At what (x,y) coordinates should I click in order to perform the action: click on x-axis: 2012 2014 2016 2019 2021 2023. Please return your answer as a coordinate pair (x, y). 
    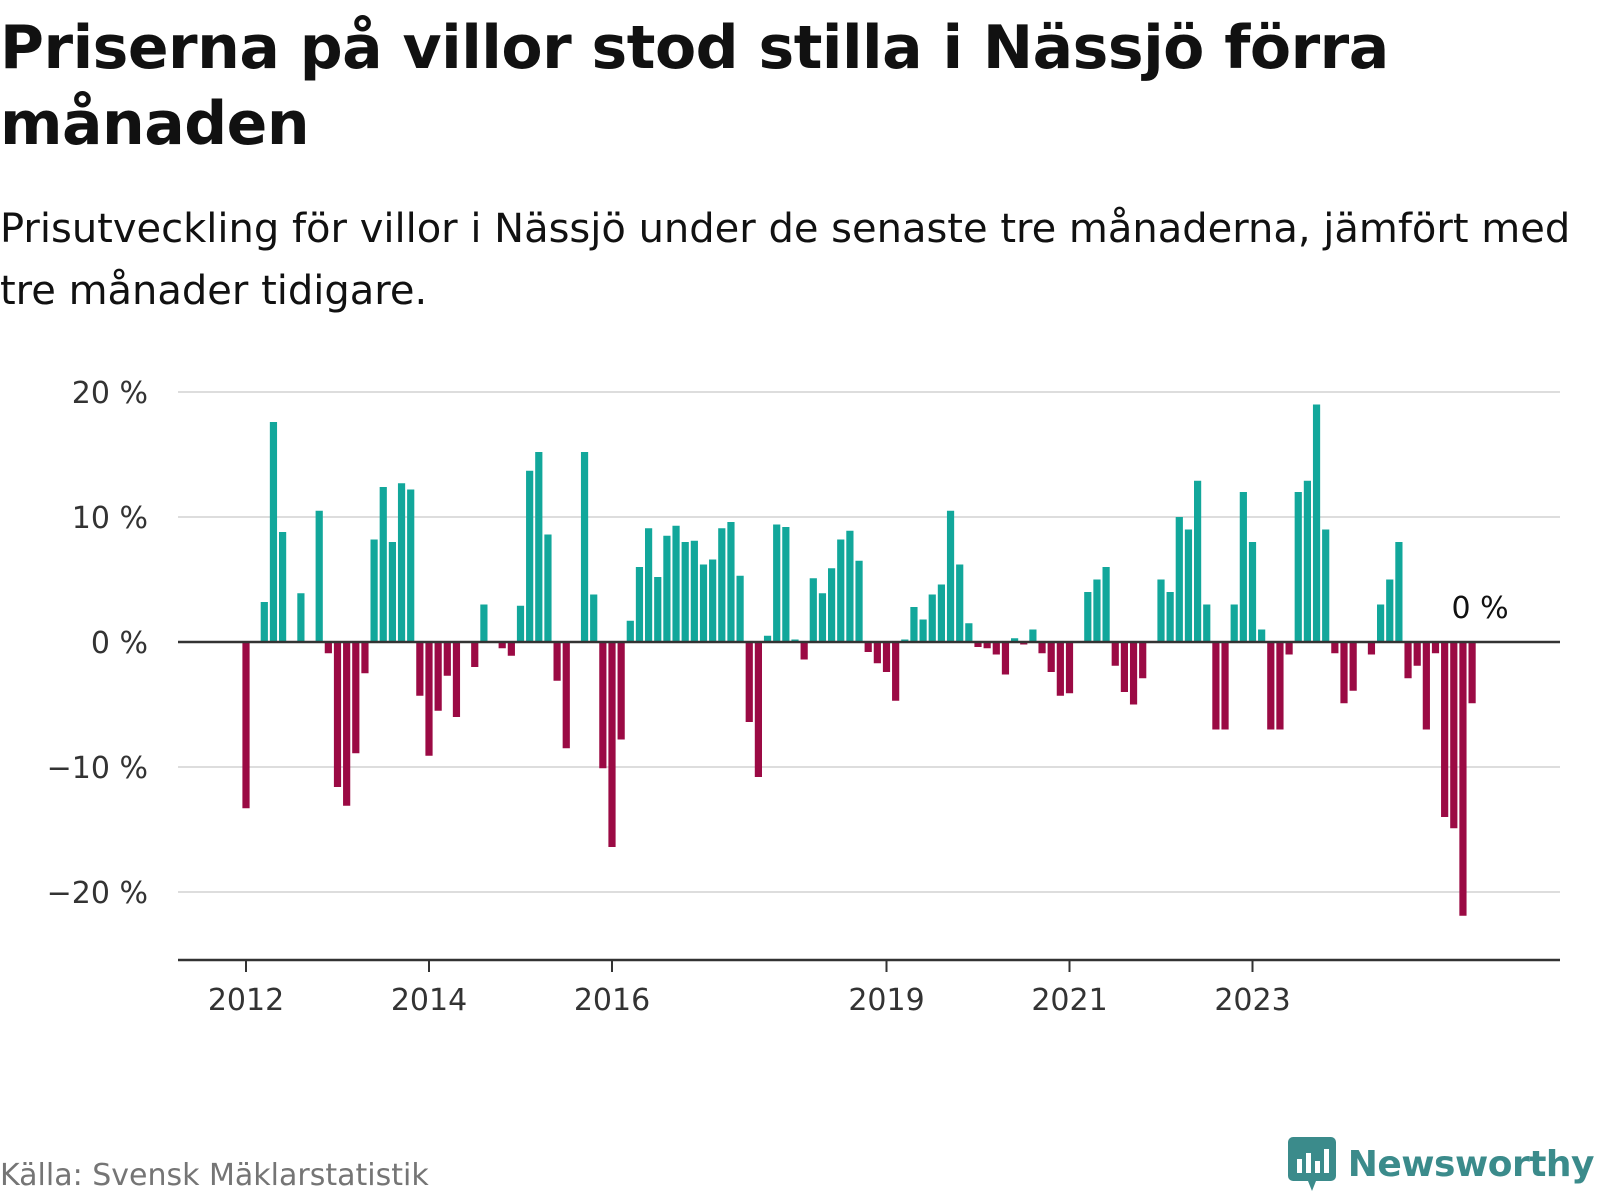
    Looking at the image, I should click on (869, 988).